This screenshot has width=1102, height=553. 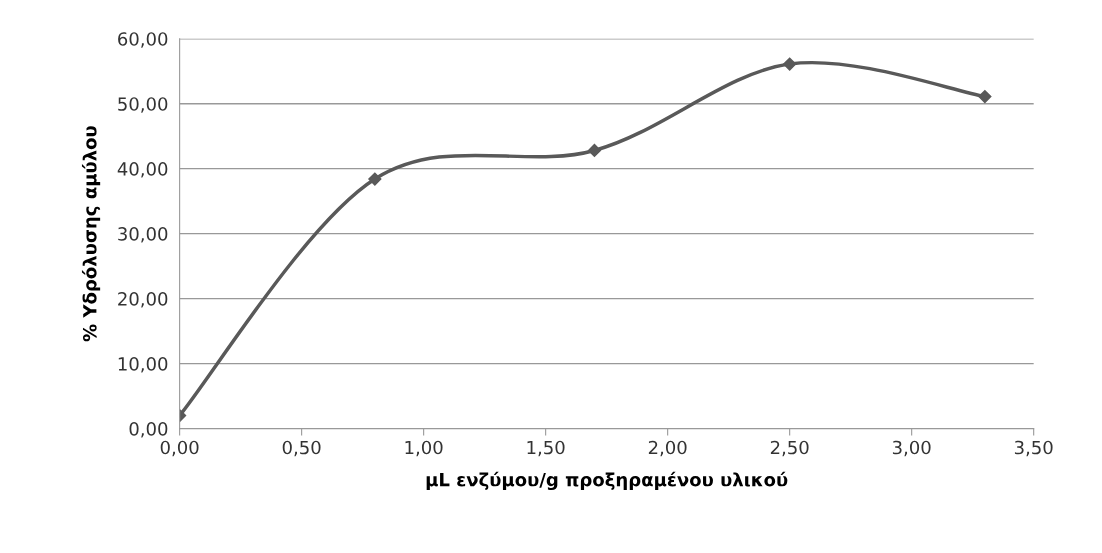 What do you see at coordinates (143, 300) in the screenshot?
I see `y-tick-label: 20,00` at bounding box center [143, 300].